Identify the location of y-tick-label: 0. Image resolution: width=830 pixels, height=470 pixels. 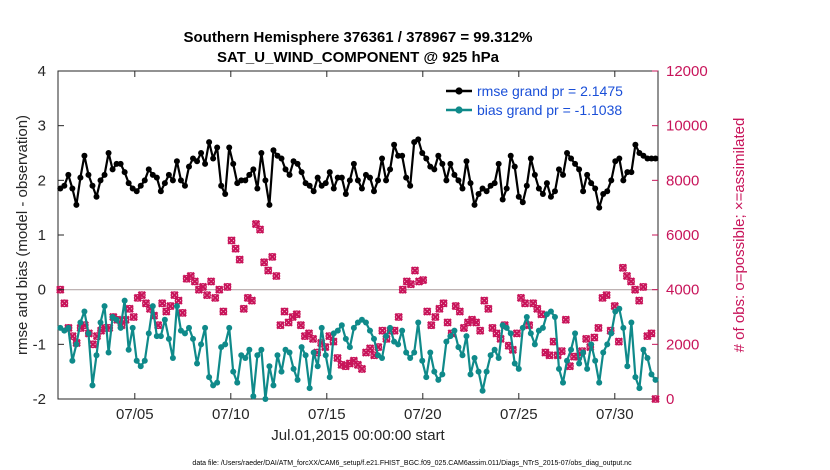
(42, 290).